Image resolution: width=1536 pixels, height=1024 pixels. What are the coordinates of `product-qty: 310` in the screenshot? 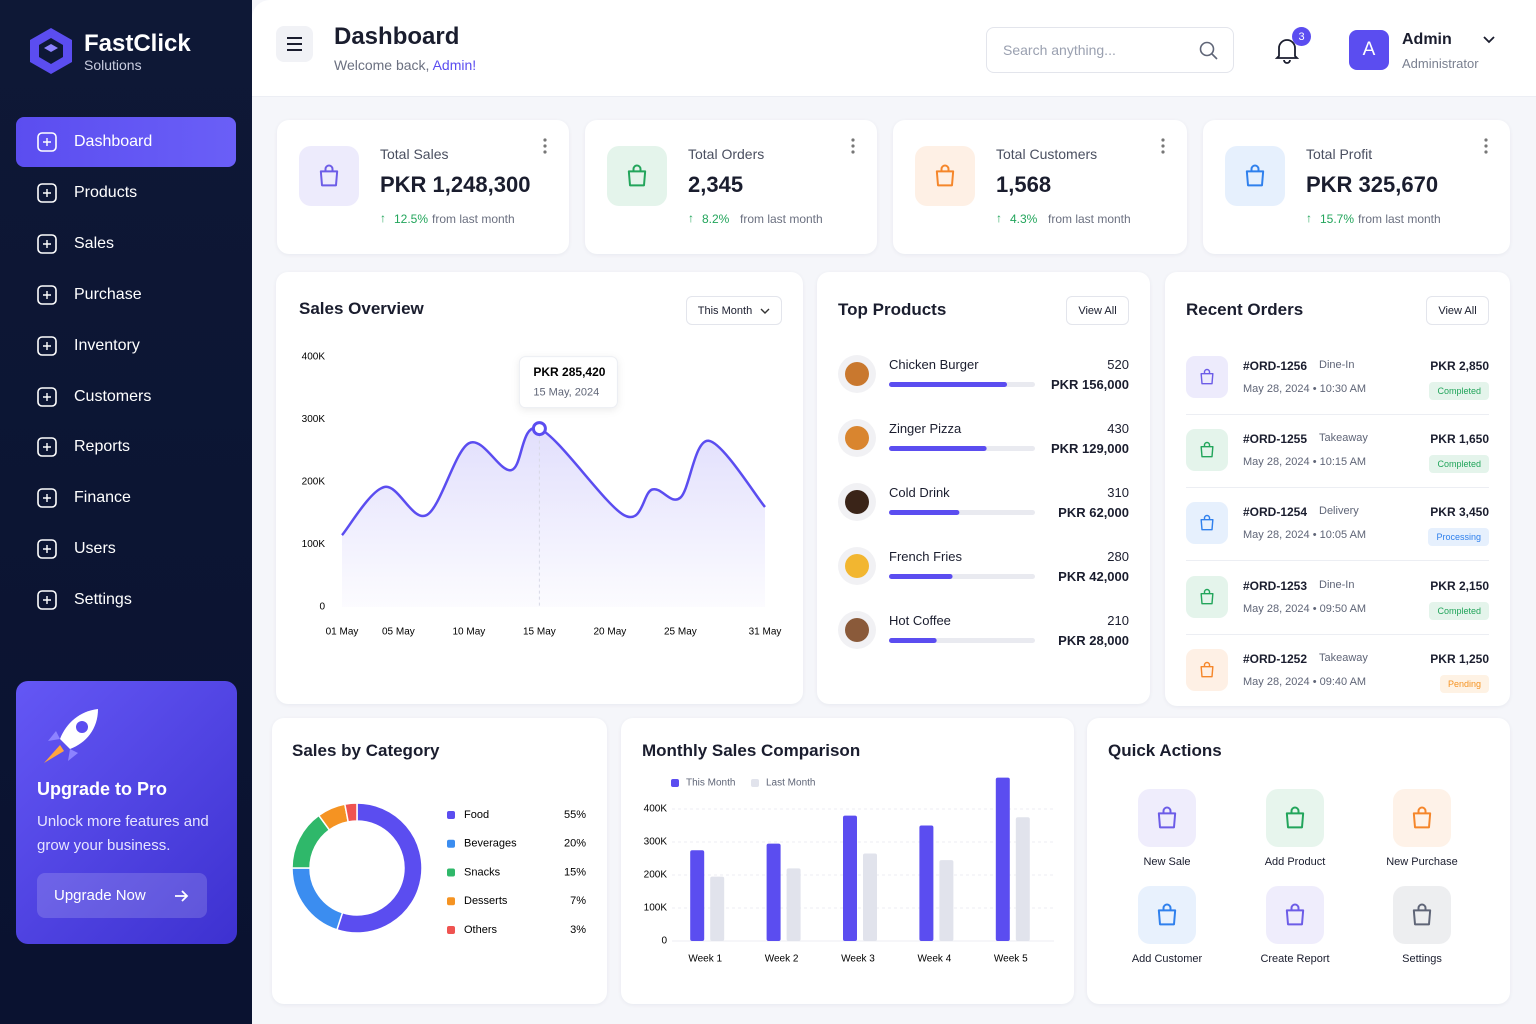 It's located at (1118, 492).